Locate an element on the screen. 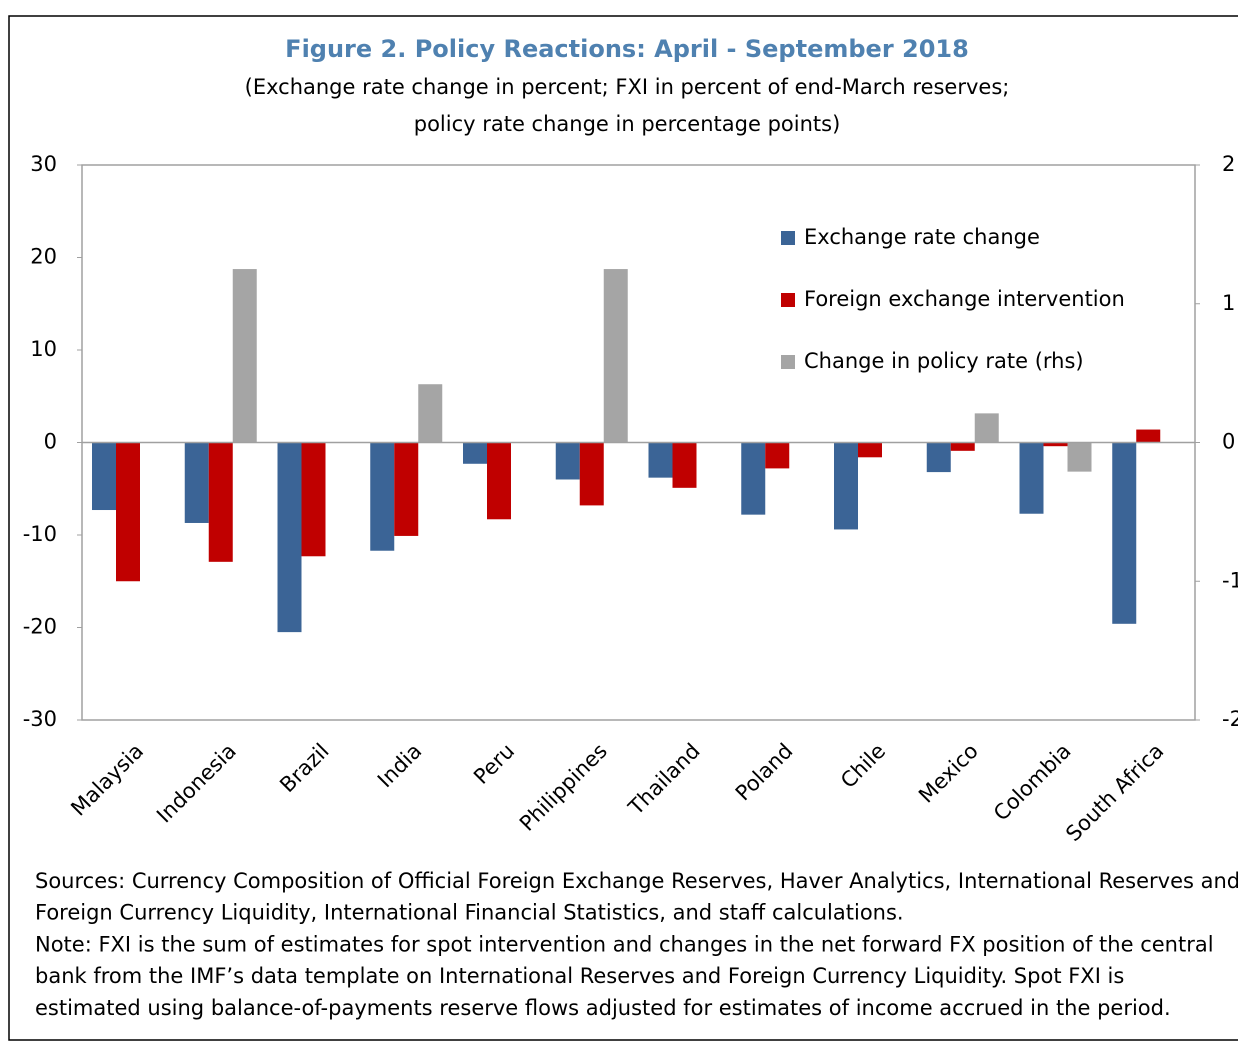 The width and height of the screenshot is (1238, 1055). y2-tick-label: 2 is located at coordinates (1228, 164).